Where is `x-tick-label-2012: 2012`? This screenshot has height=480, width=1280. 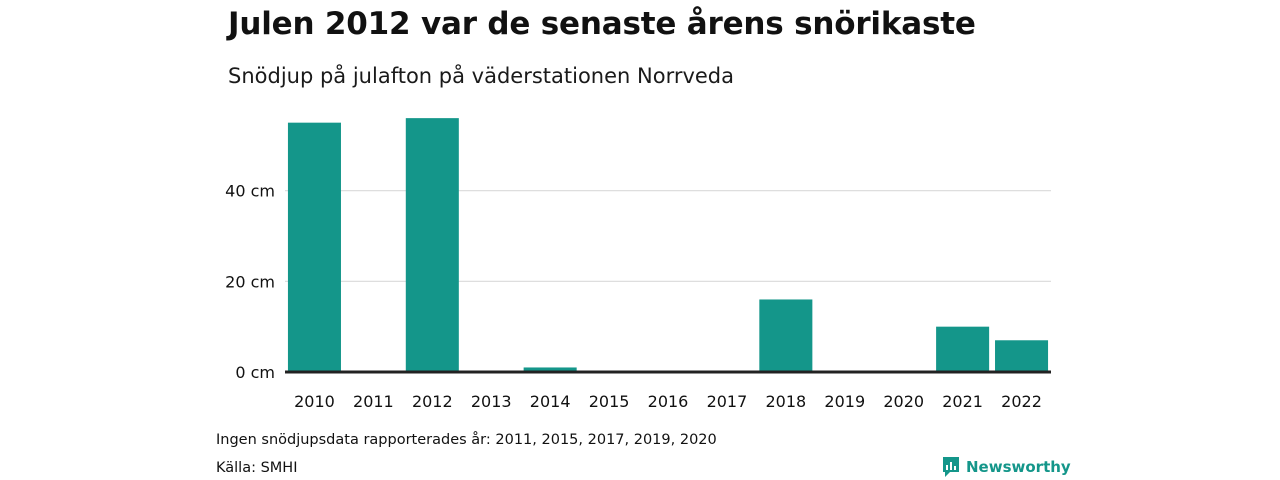
x-tick-label-2012: 2012 is located at coordinates (432, 401).